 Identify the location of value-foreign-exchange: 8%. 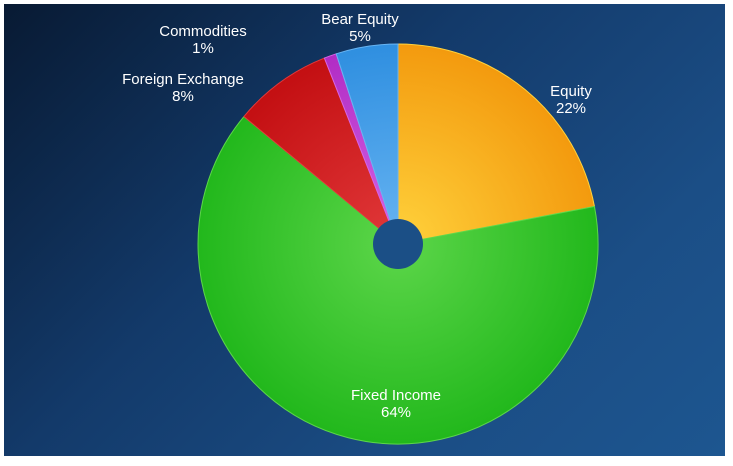
(183, 96).